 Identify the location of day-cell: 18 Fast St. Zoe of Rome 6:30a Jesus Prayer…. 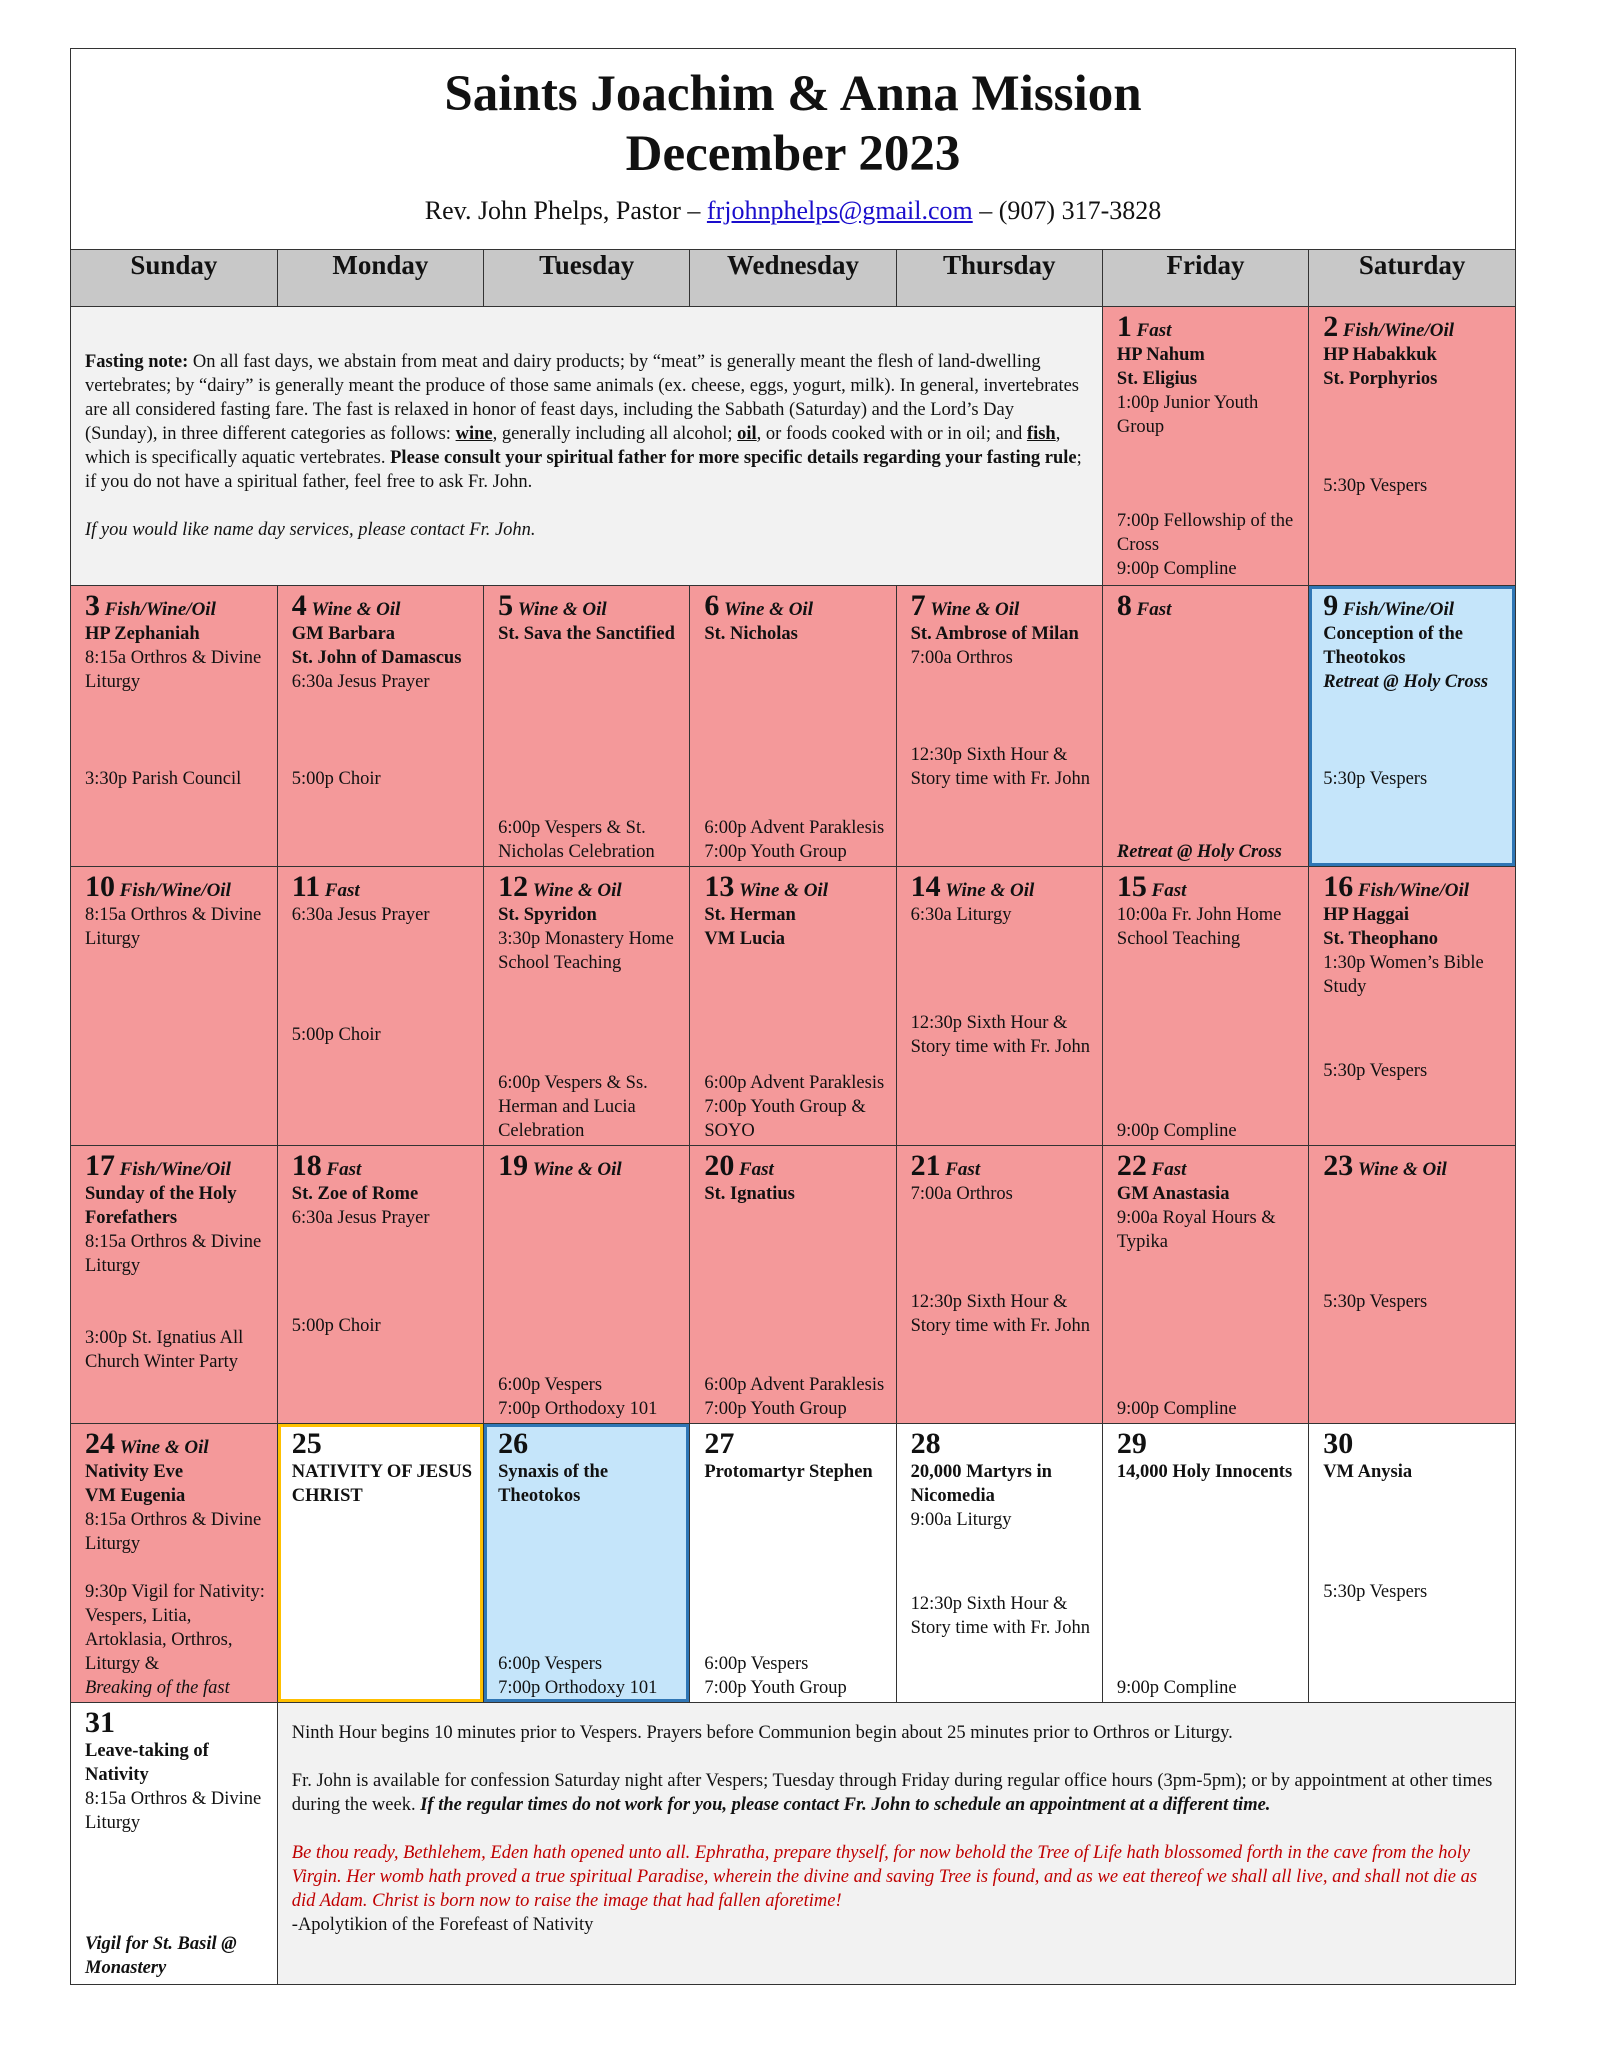
(380, 1284).